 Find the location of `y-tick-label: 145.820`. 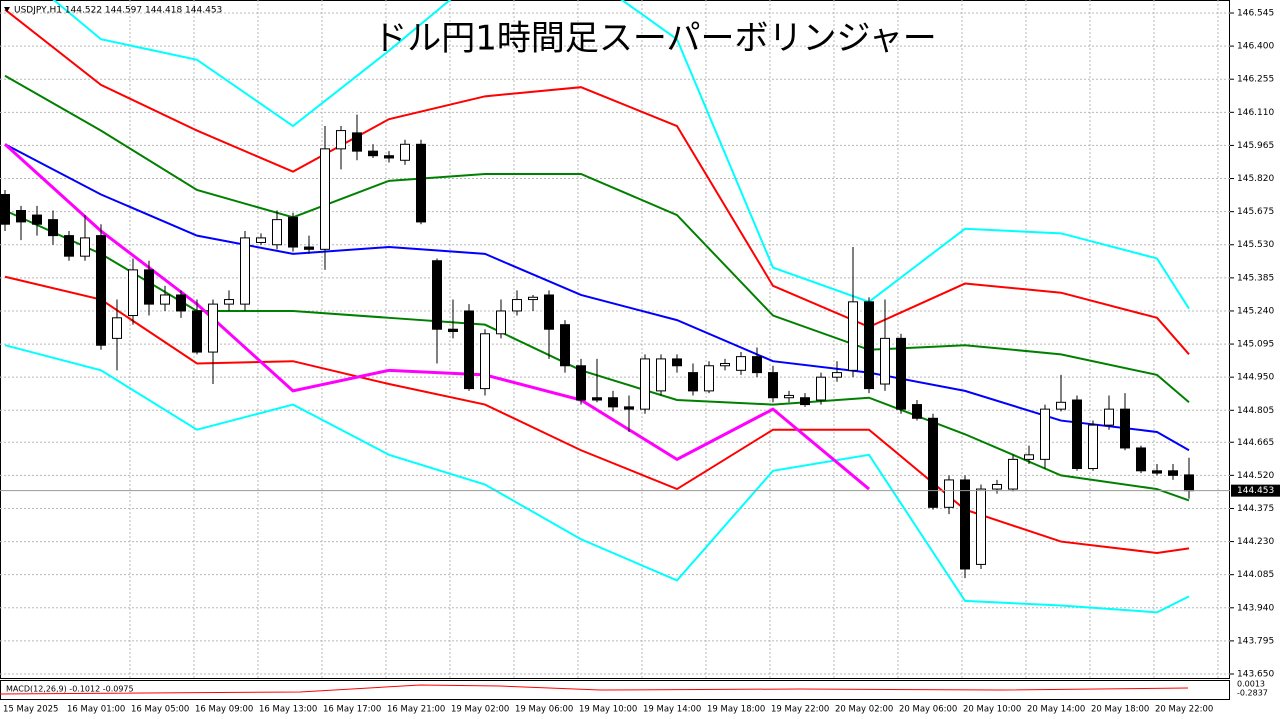

y-tick-label: 145.820 is located at coordinates (1255, 179).